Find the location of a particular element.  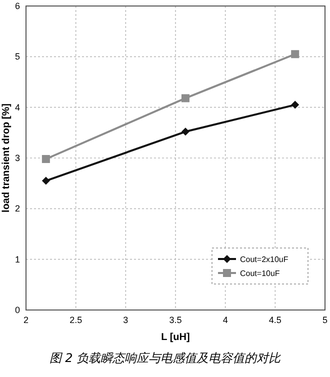

y-tick-label: 3 is located at coordinates (17, 158).